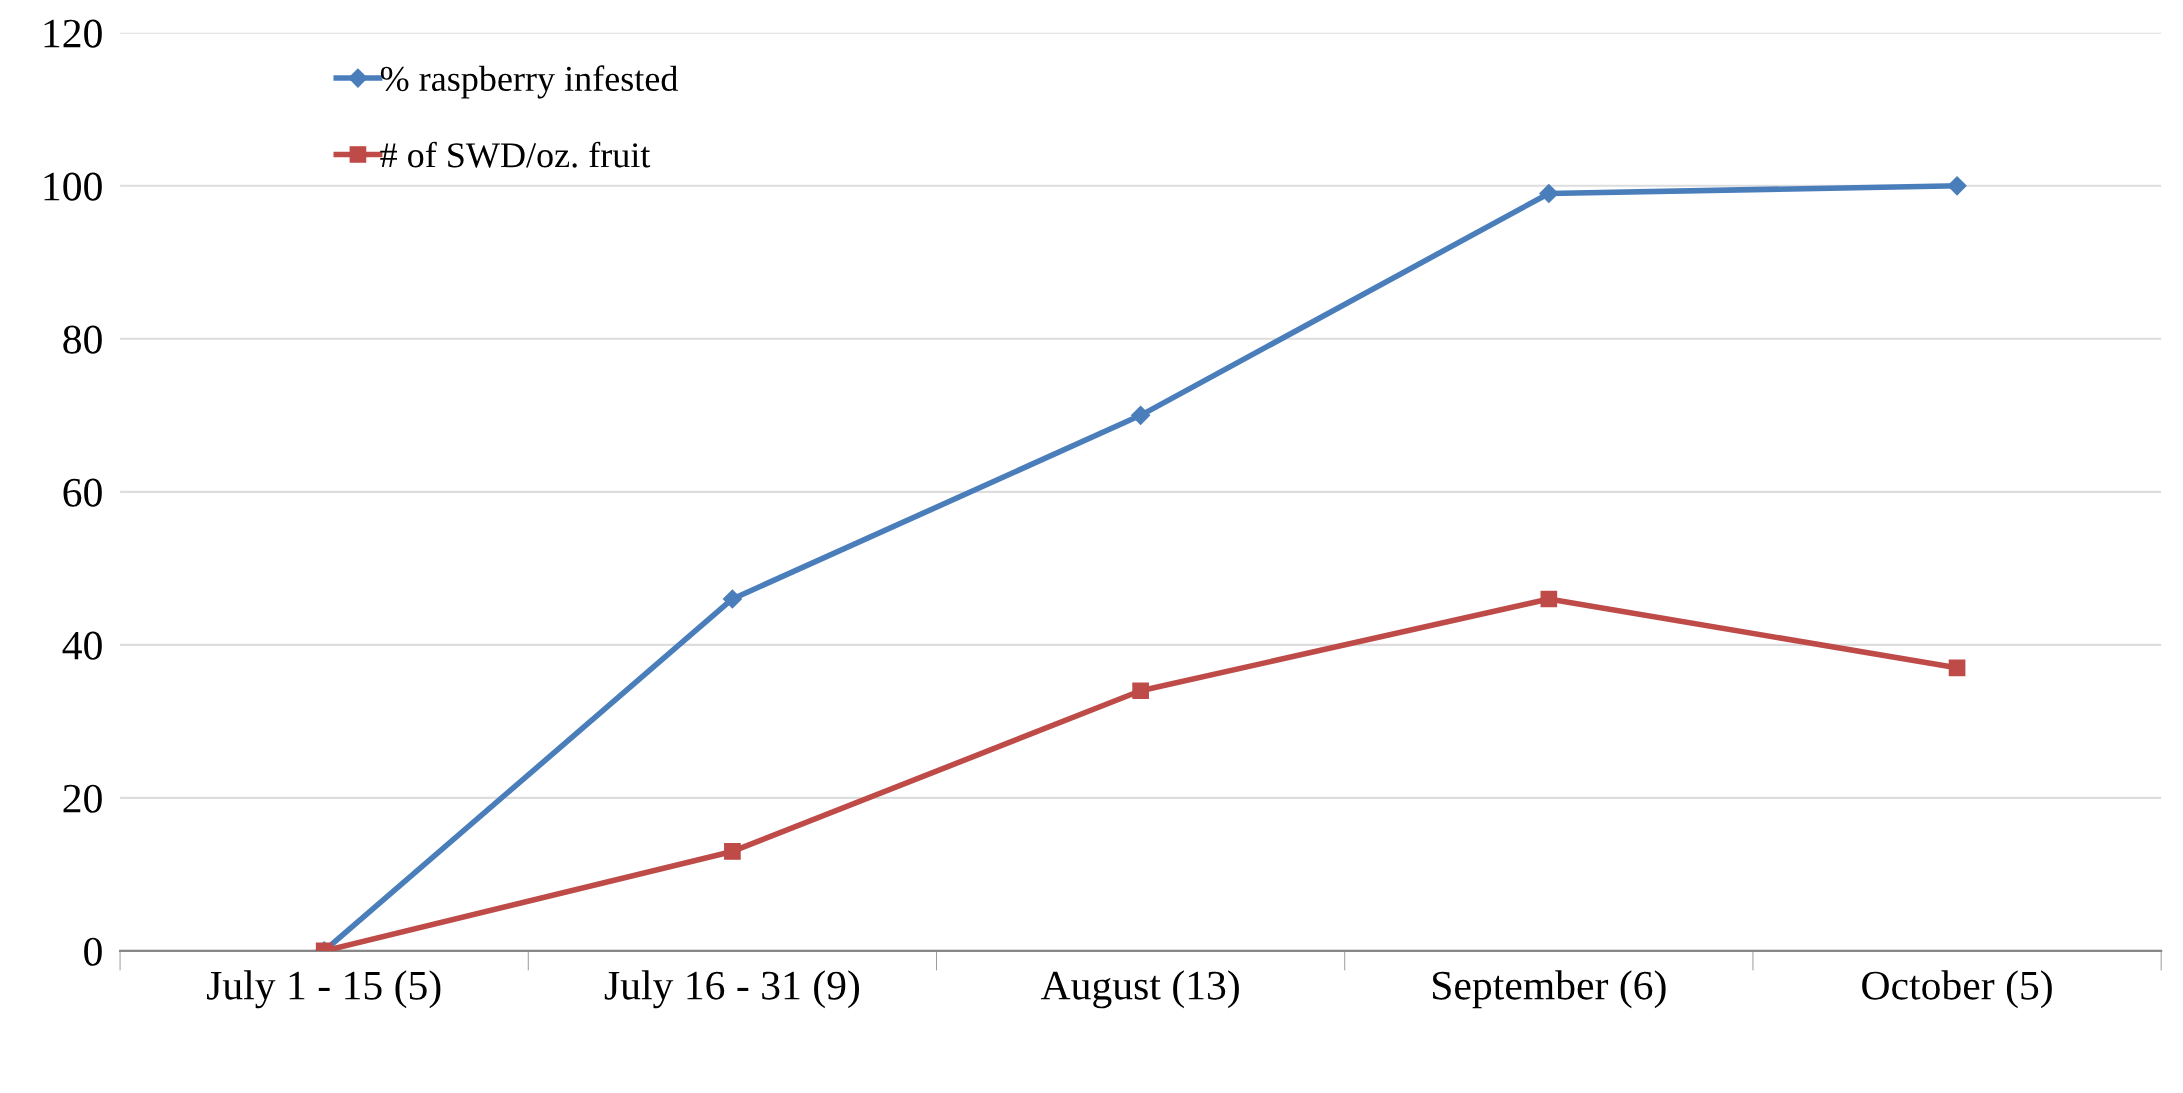 This screenshot has width=2183, height=1093. Describe the element at coordinates (82, 645) in the screenshot. I see `y-tick-label: 40` at that location.